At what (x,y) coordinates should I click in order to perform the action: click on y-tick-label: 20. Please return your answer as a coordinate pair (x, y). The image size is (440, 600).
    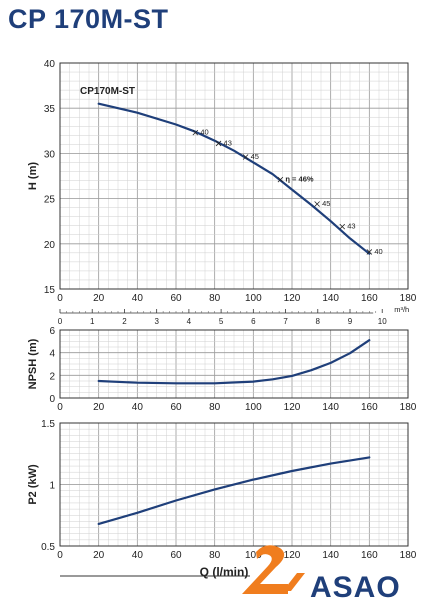
    Looking at the image, I should click on (50, 245).